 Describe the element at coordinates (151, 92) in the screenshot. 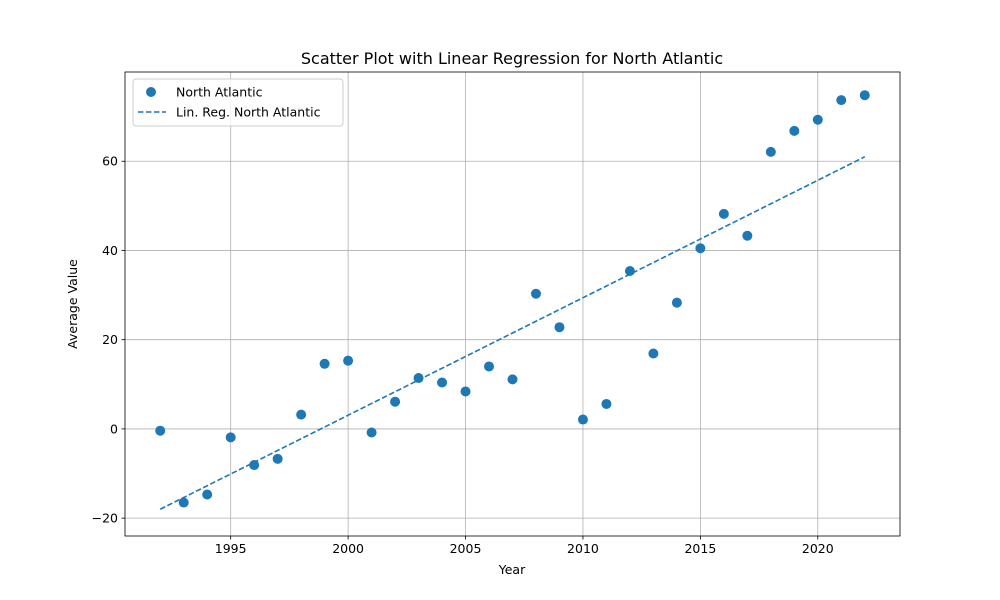

I see `legend-marker-north-atlantic` at that location.